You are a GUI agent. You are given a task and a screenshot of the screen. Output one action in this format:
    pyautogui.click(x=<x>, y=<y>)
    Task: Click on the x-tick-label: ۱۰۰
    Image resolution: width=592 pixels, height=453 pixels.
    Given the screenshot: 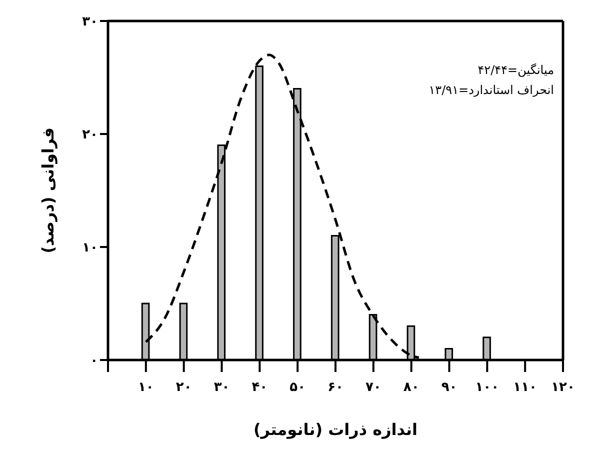 What is the action you would take?
    pyautogui.click(x=487, y=388)
    